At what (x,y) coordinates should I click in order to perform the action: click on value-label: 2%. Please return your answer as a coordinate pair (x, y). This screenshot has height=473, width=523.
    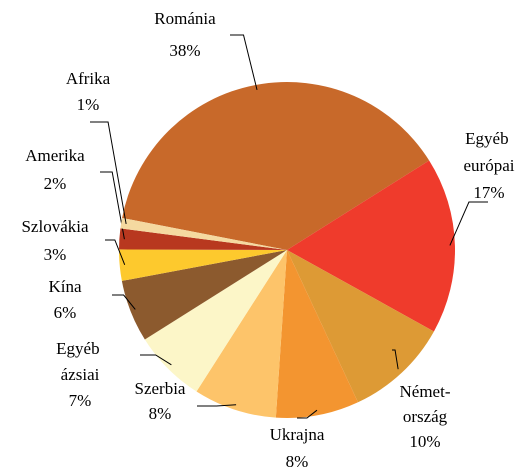
    Looking at the image, I should click on (55, 183).